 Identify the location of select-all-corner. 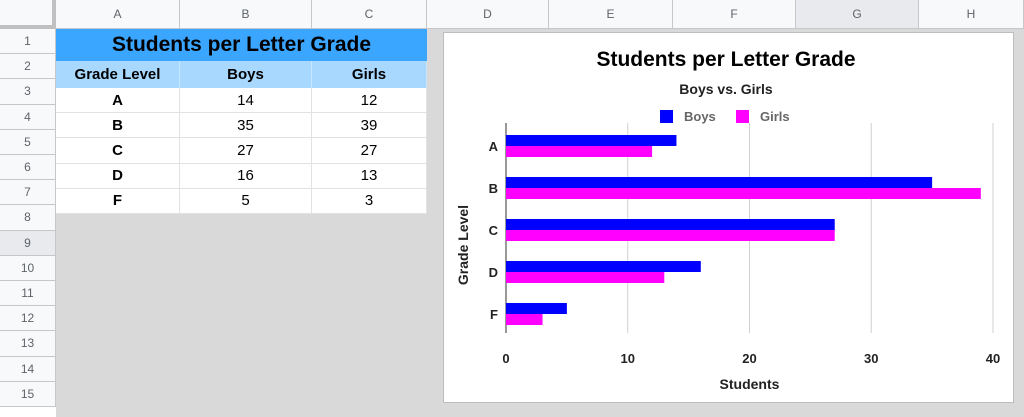
(28, 14).